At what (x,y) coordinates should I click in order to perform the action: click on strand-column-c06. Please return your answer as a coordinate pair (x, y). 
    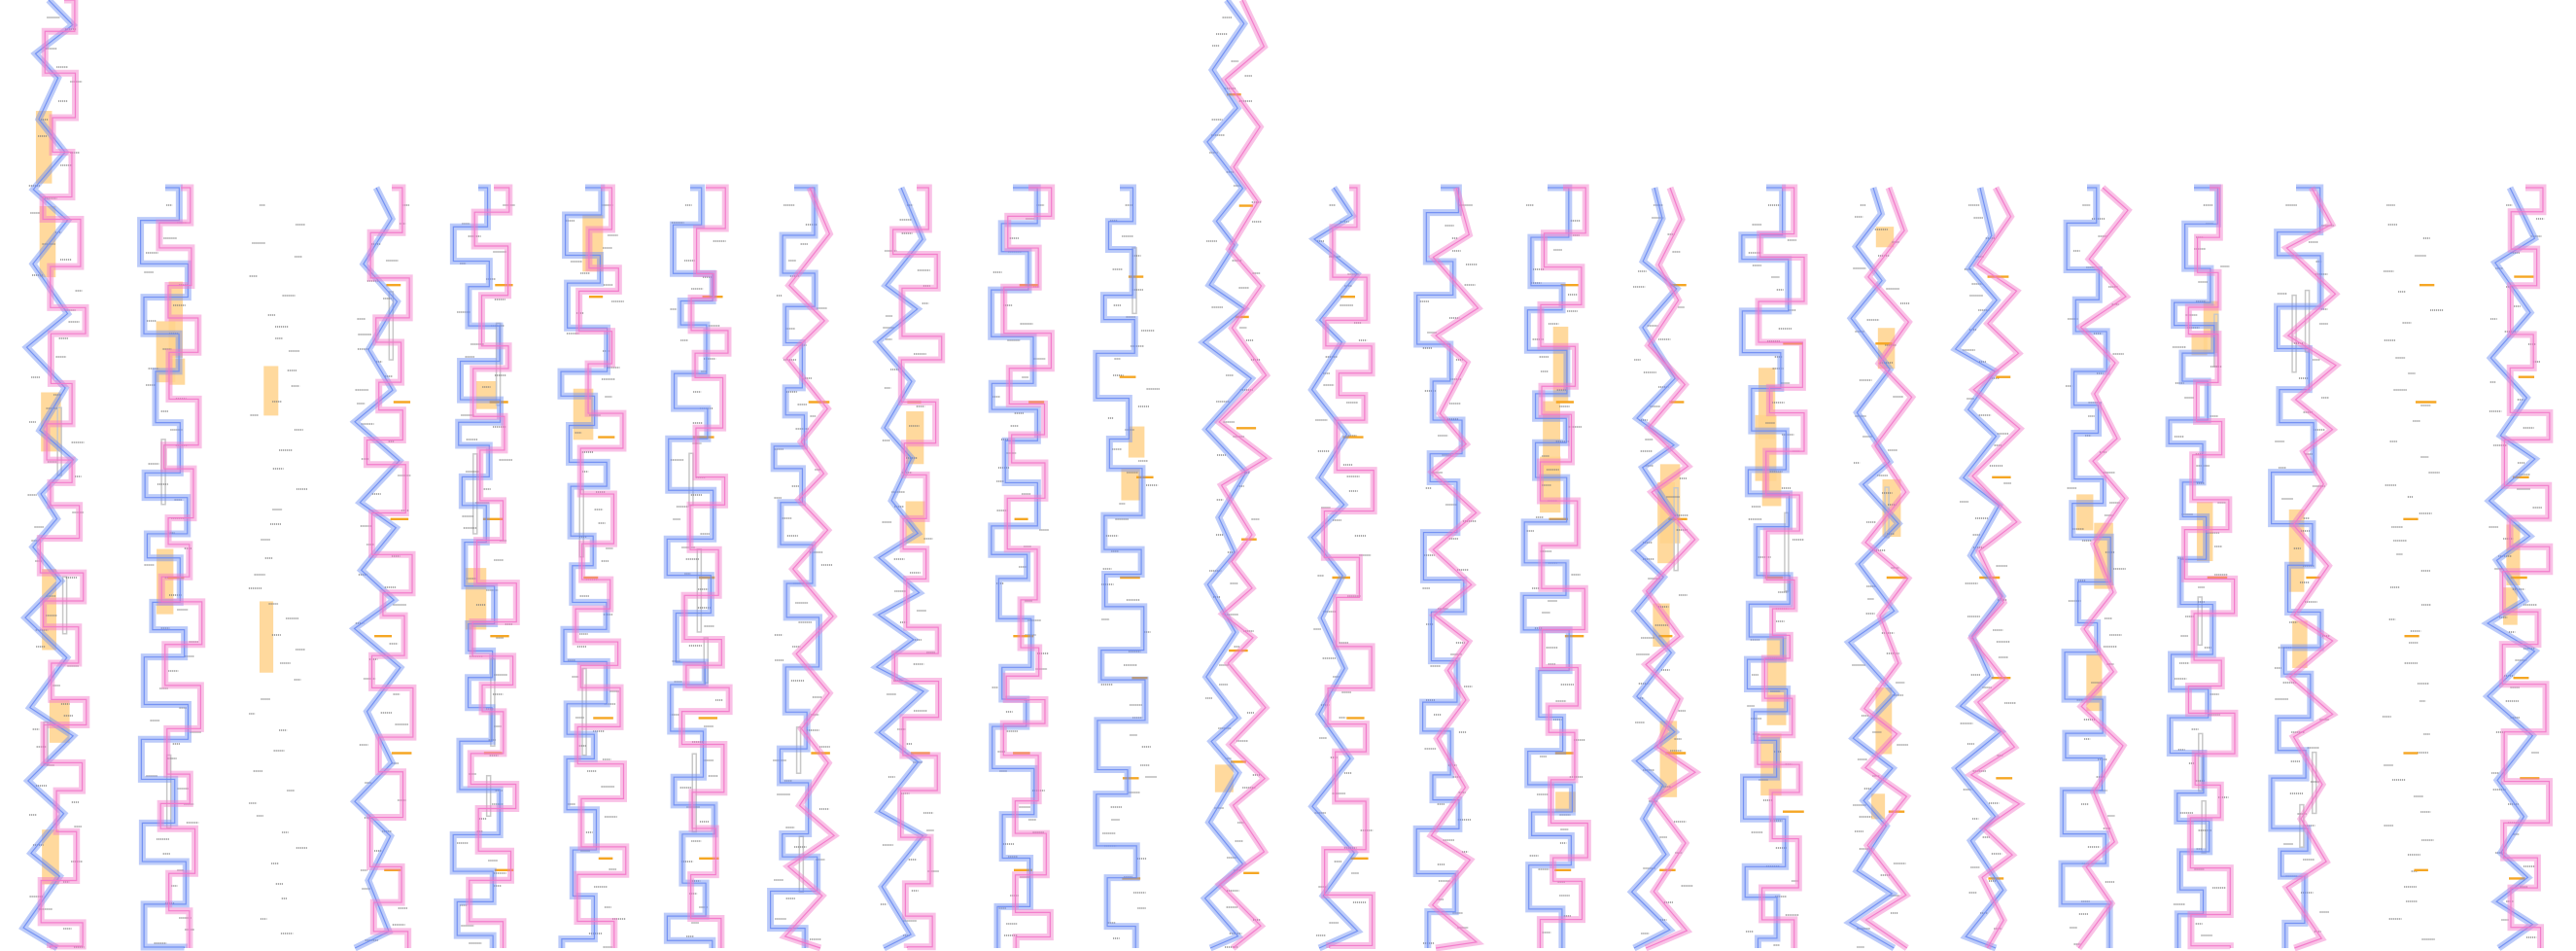
    Looking at the image, I should click on (593, 566).